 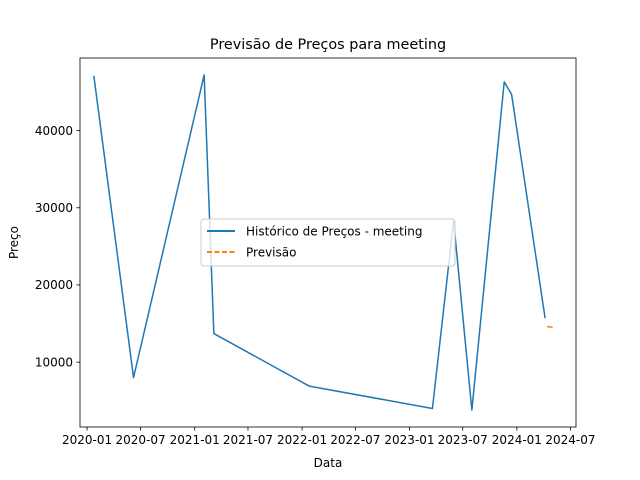 I want to click on x-tick-label: 2022-01, so click(x=302, y=440).